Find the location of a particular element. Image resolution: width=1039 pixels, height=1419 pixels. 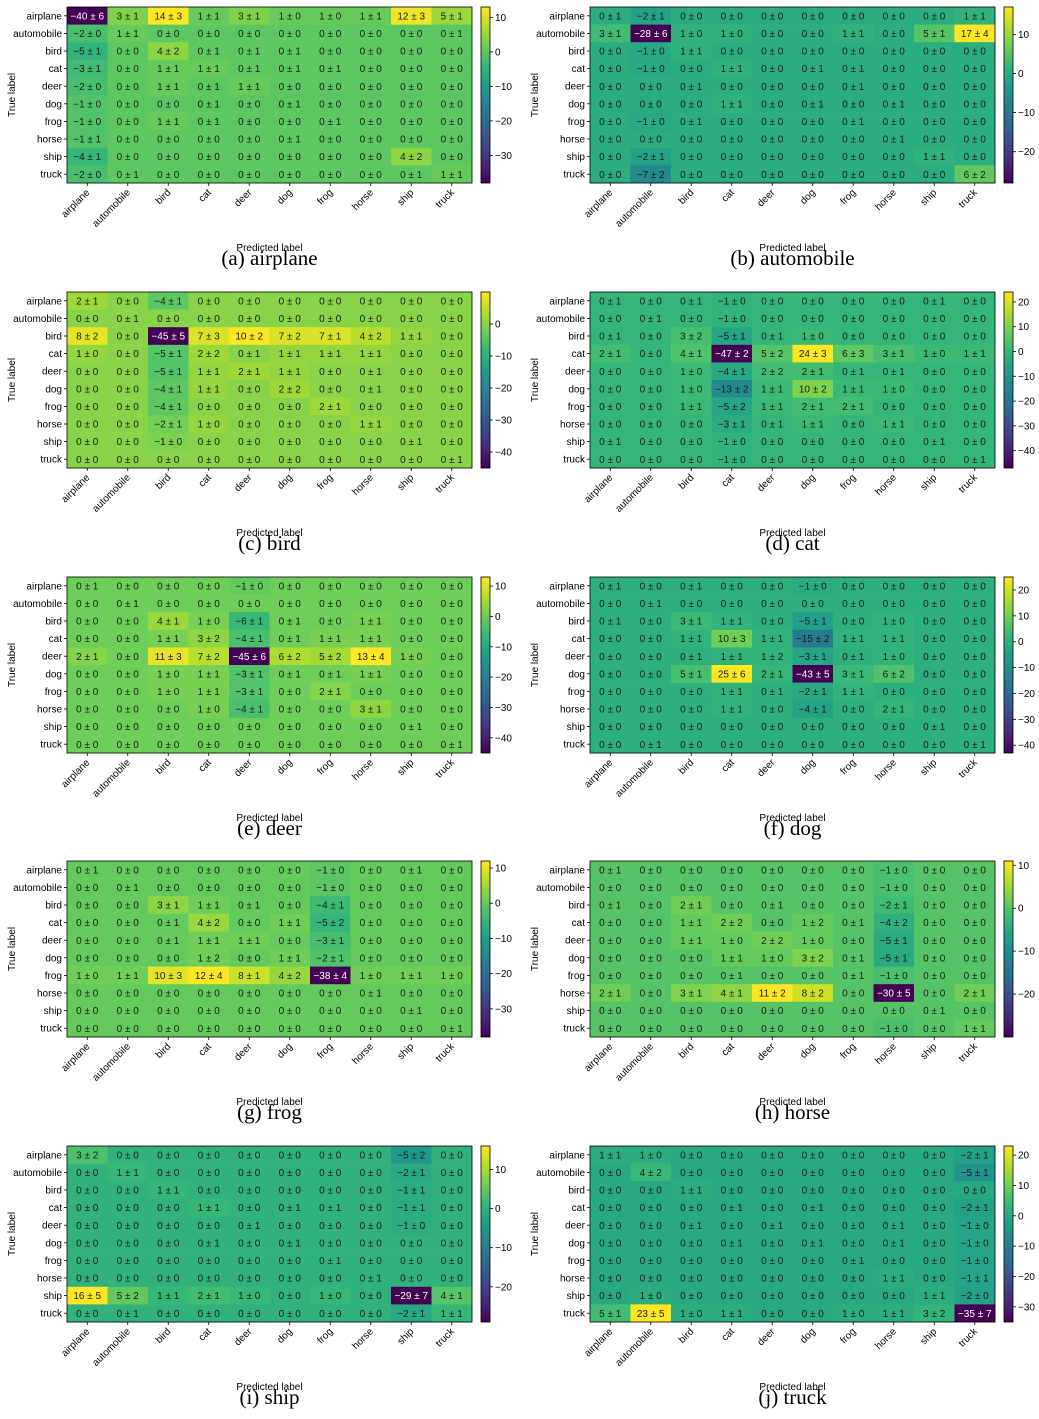

row-label: automobile is located at coordinates (560, 888).